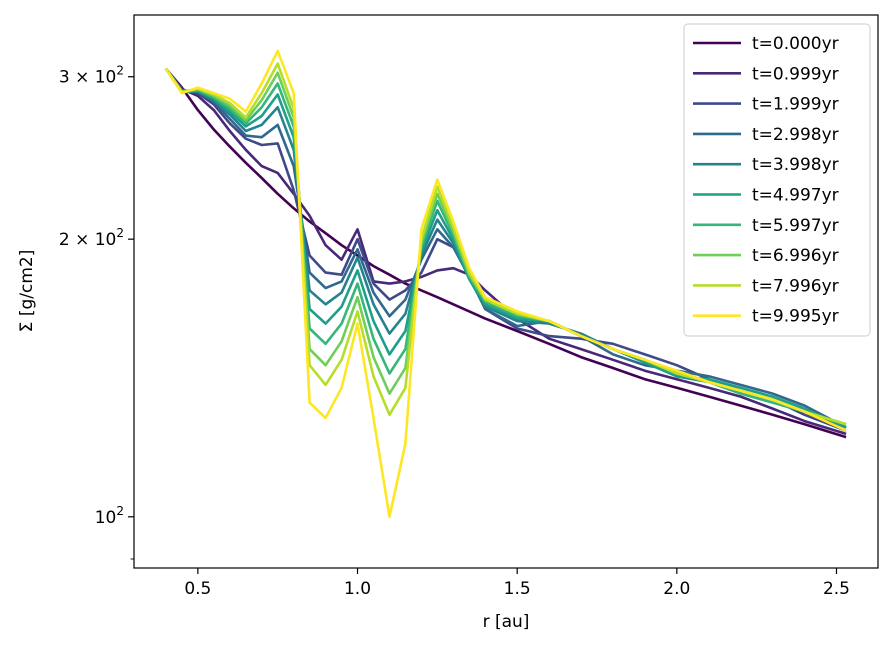  Describe the element at coordinates (795, 226) in the screenshot. I see `legend-label: t=5.997yr` at that location.